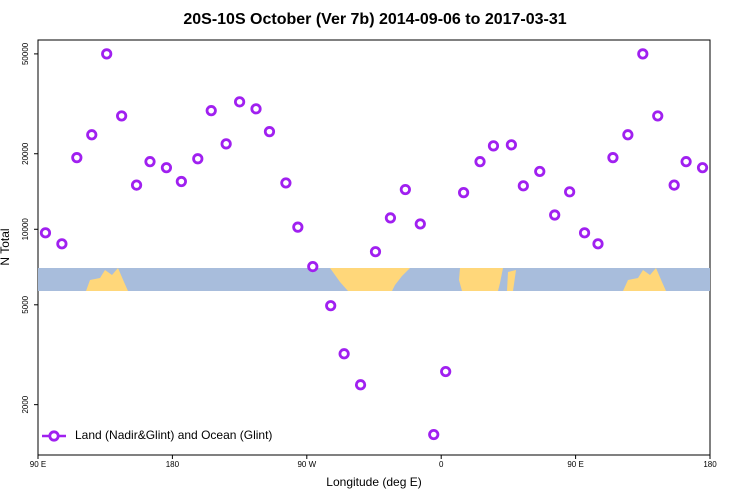 Image resolution: width=750 pixels, height=500 pixels. I want to click on legend-marker, so click(54, 436).